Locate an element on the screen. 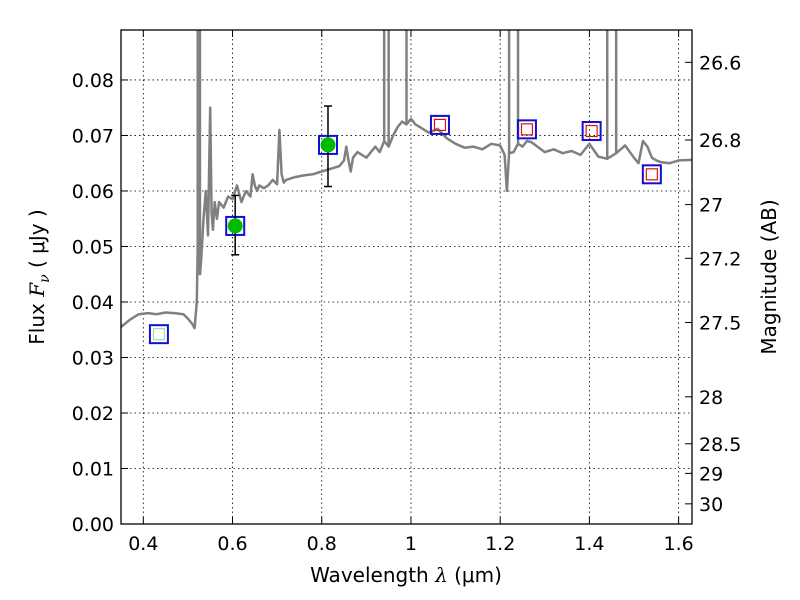 This screenshot has width=800, height=600. x-axis-title: Wavelength λ (μm) is located at coordinates (406, 575).